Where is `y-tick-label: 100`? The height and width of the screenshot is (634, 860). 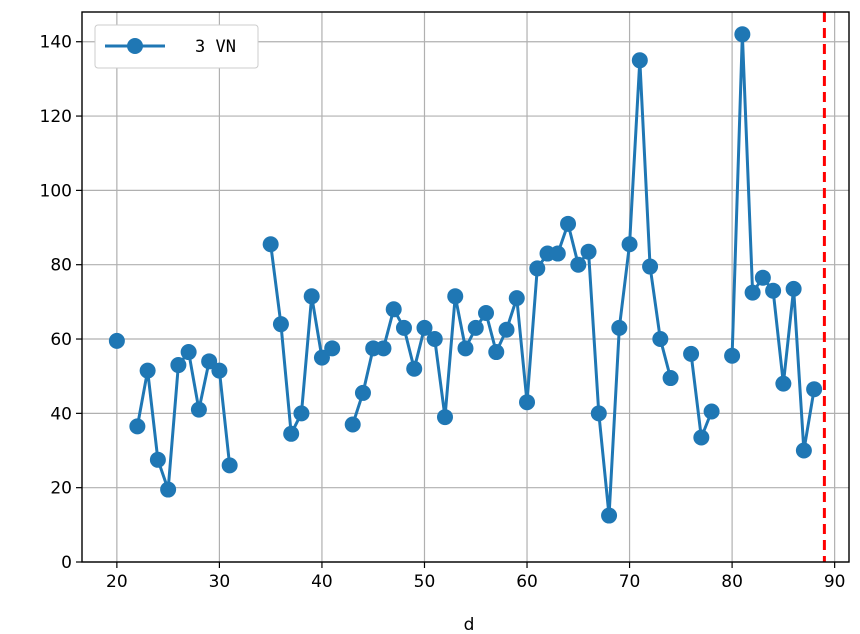 y-tick-label: 100 is located at coordinates (56, 191).